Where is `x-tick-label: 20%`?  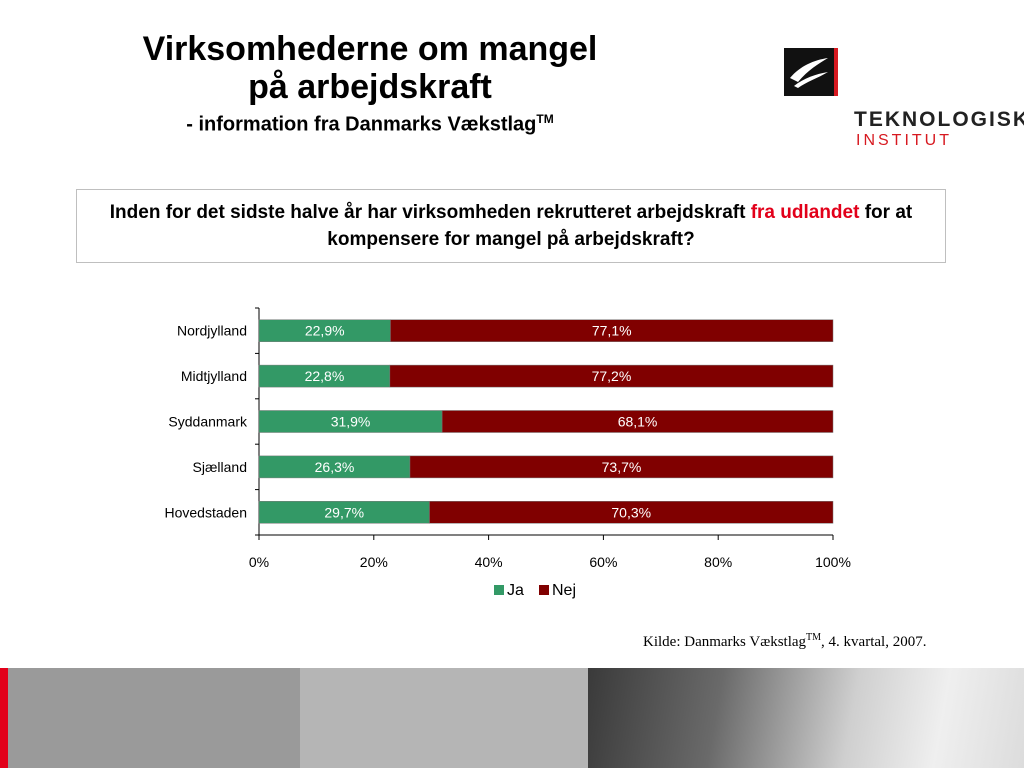 x-tick-label: 20% is located at coordinates (374, 562).